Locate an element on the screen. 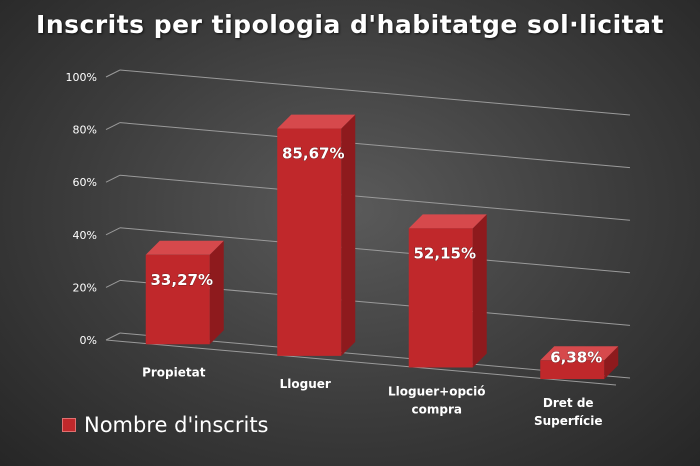  legend-swatch is located at coordinates (69, 425).